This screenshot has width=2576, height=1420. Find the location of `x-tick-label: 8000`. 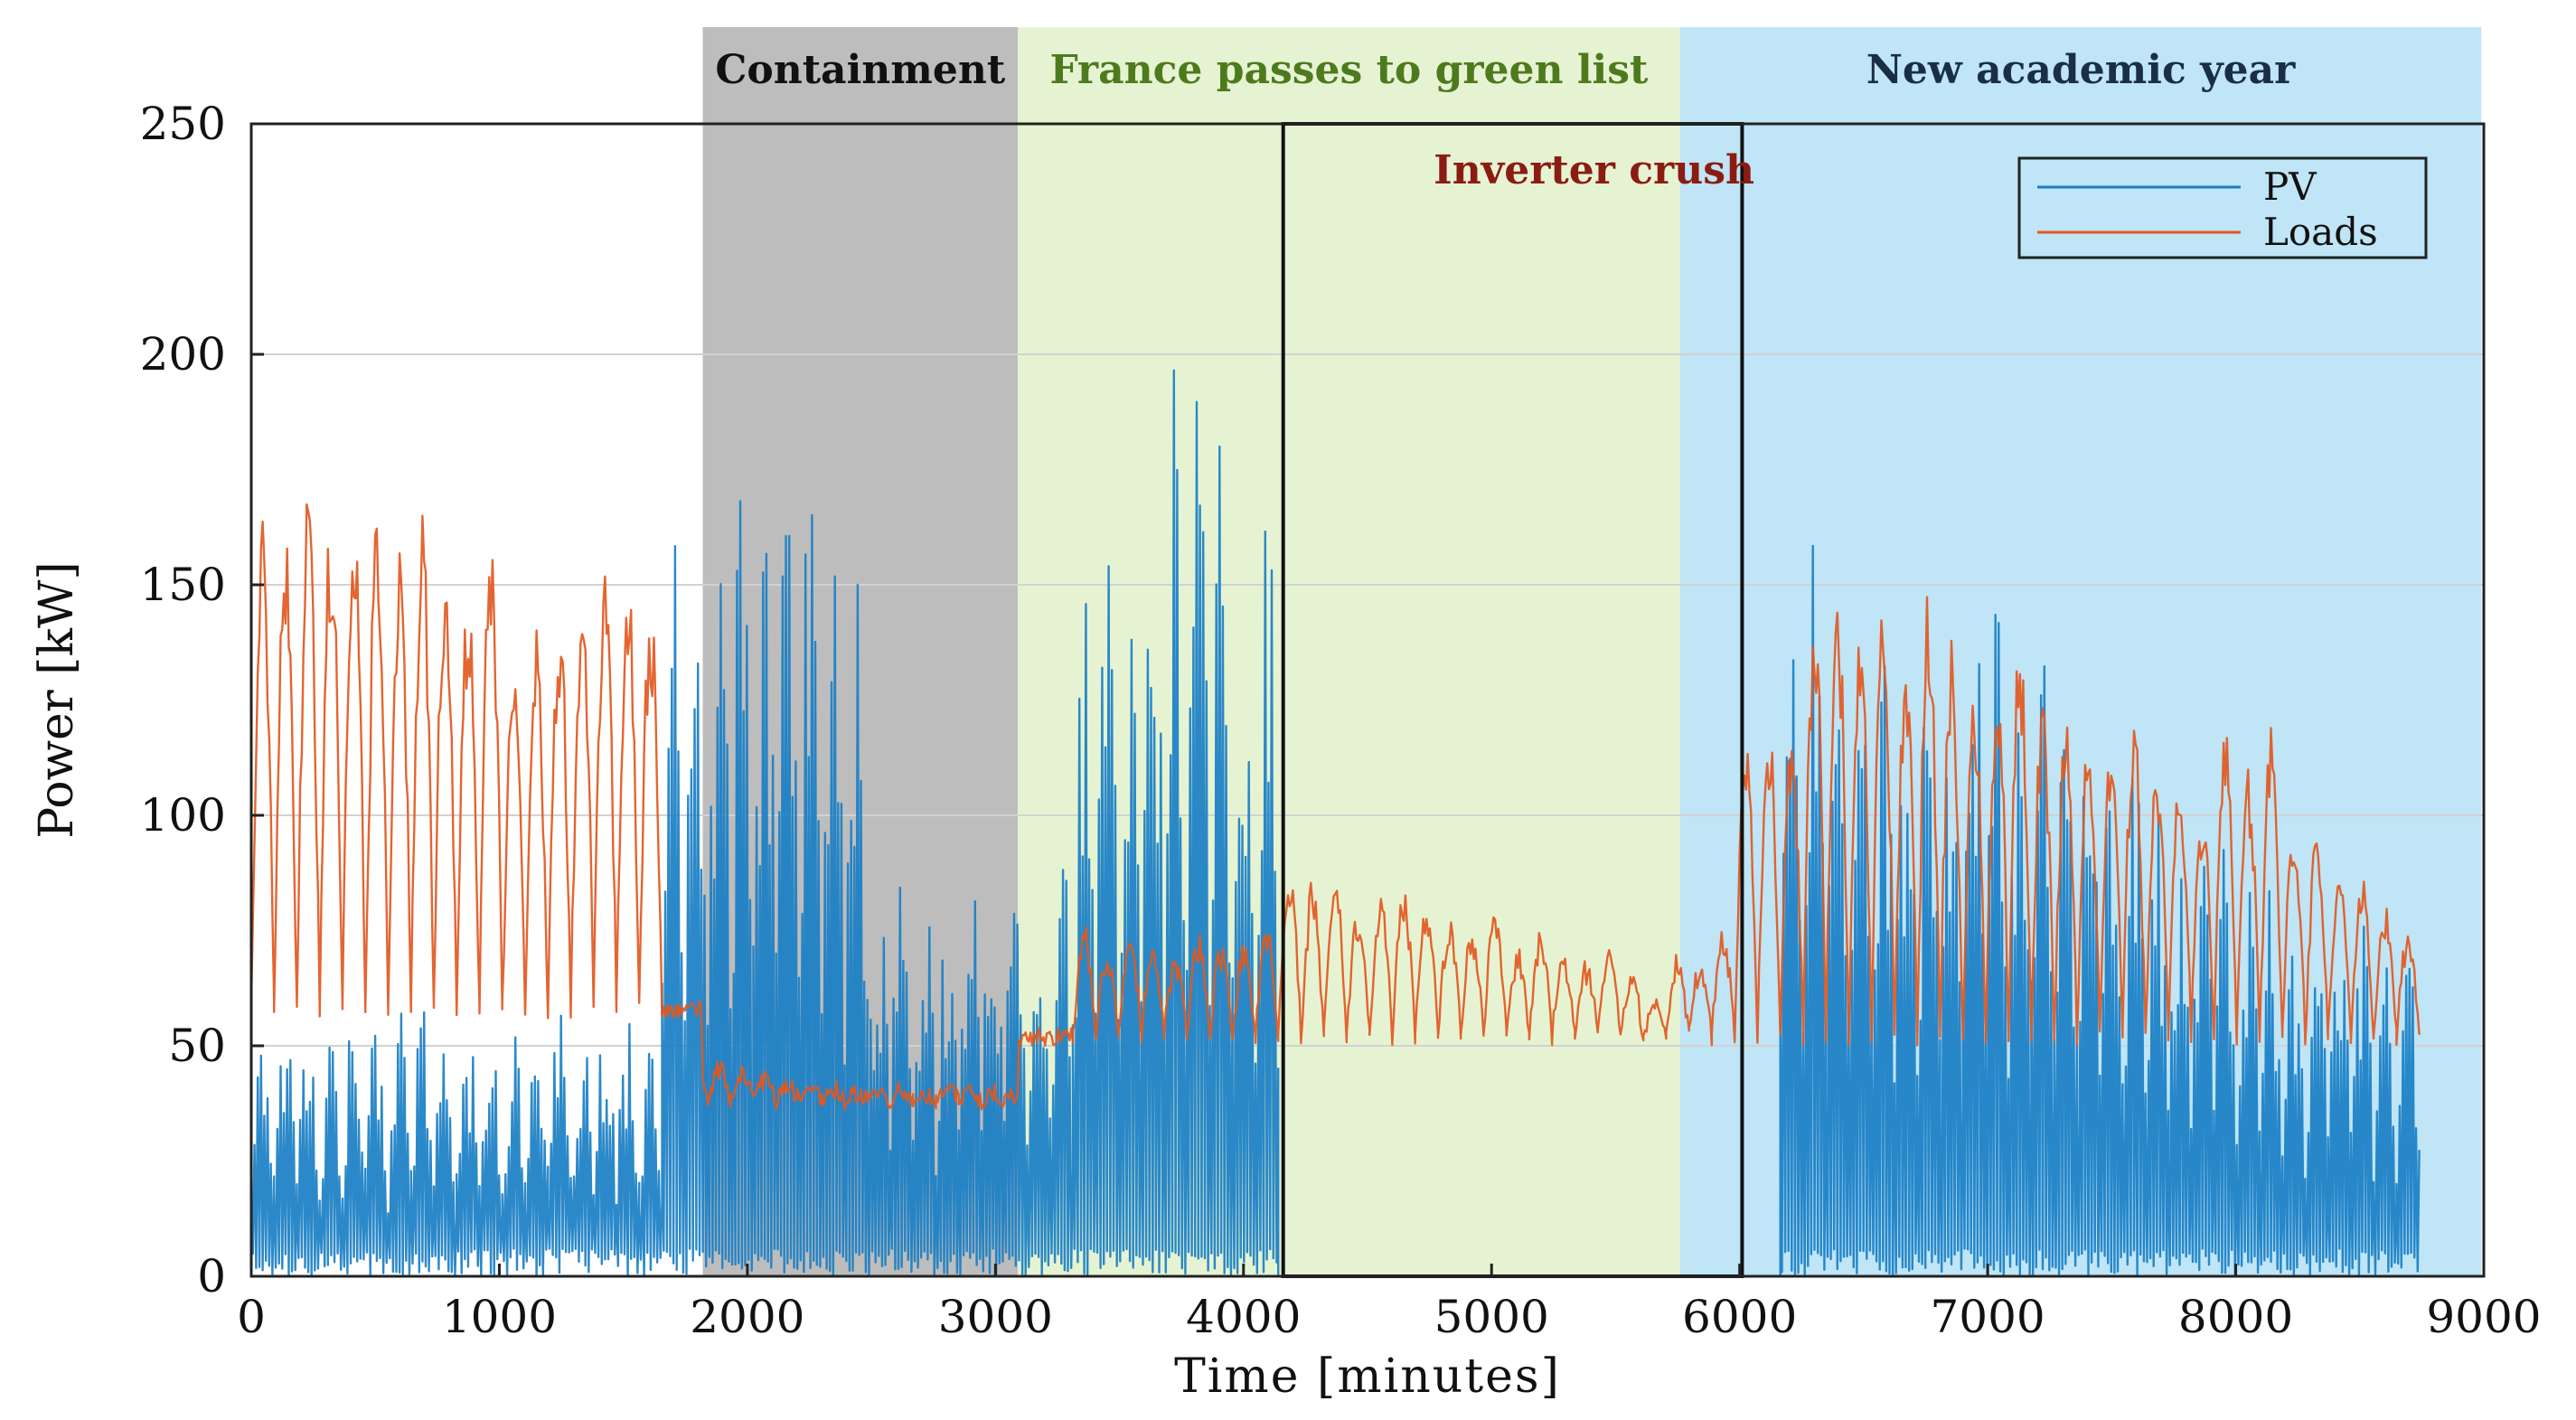

x-tick-label: 8000 is located at coordinates (2236, 1317).